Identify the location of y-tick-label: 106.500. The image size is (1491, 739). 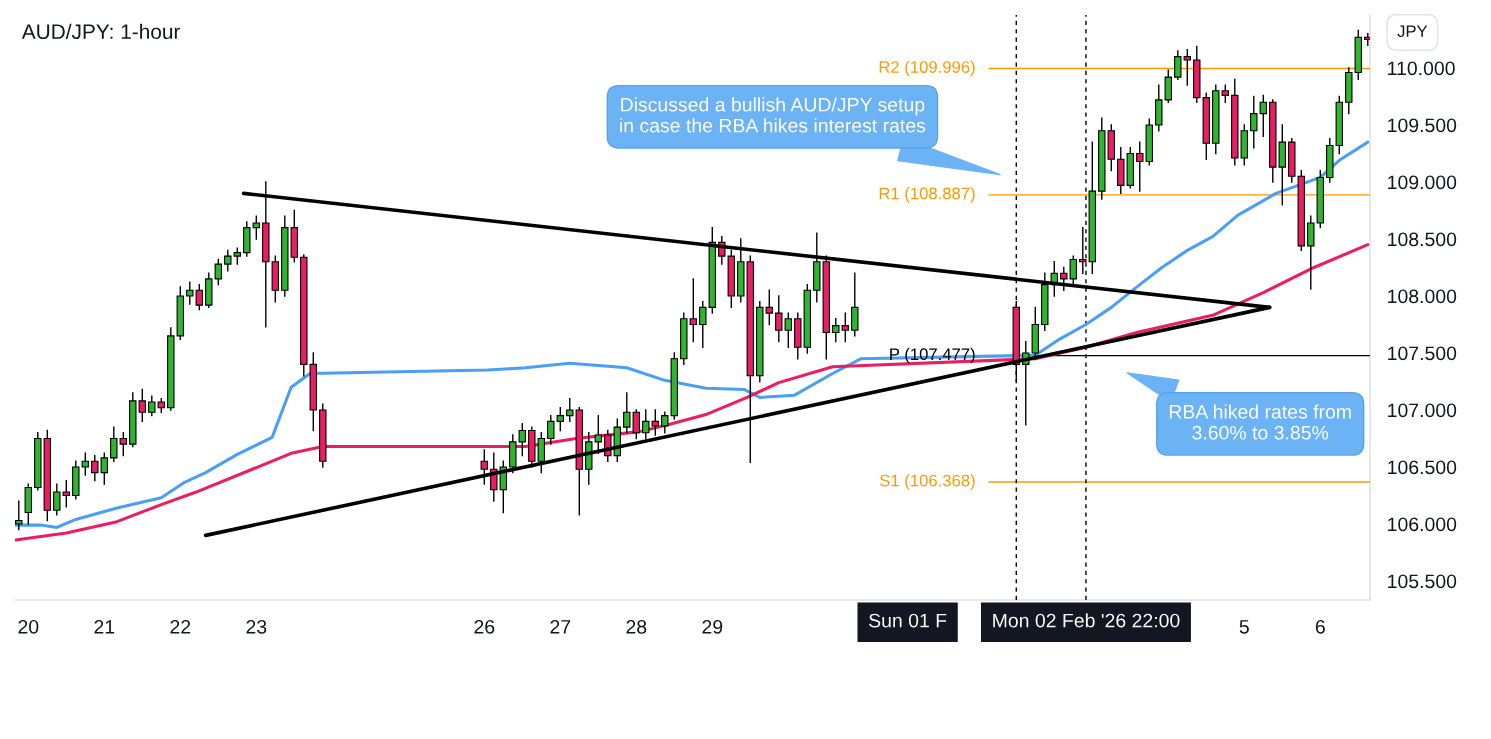
(1422, 467).